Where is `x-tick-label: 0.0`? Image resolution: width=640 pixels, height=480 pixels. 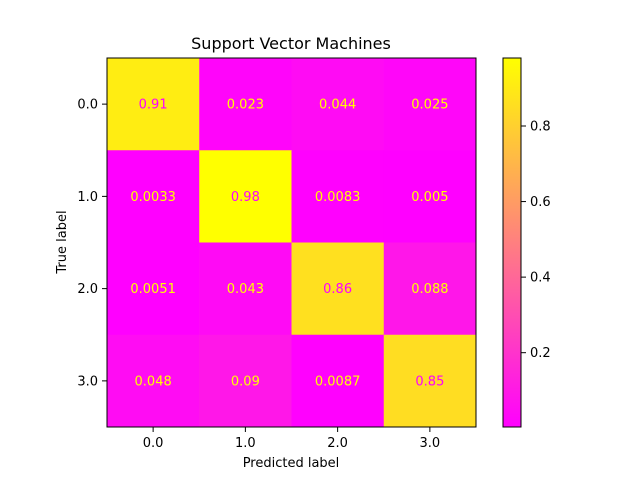
x-tick-label: 0.0 is located at coordinates (153, 443).